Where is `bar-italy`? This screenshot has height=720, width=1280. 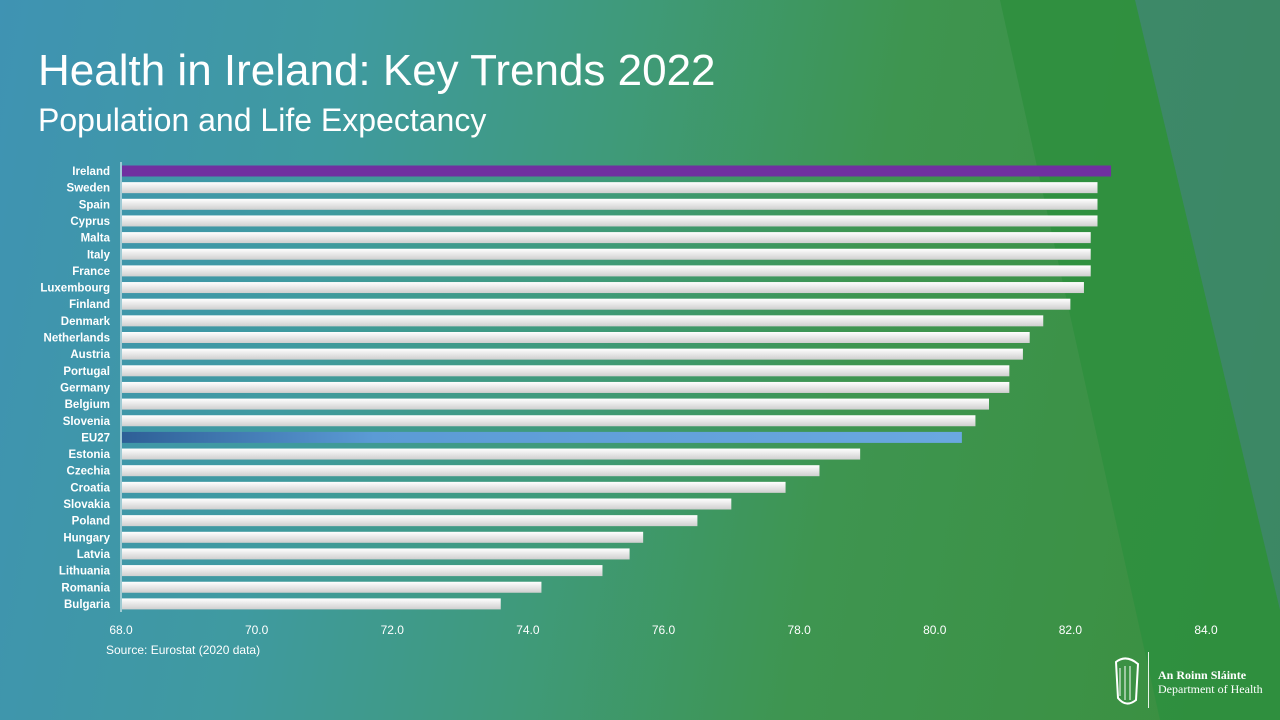
bar-italy is located at coordinates (606, 254).